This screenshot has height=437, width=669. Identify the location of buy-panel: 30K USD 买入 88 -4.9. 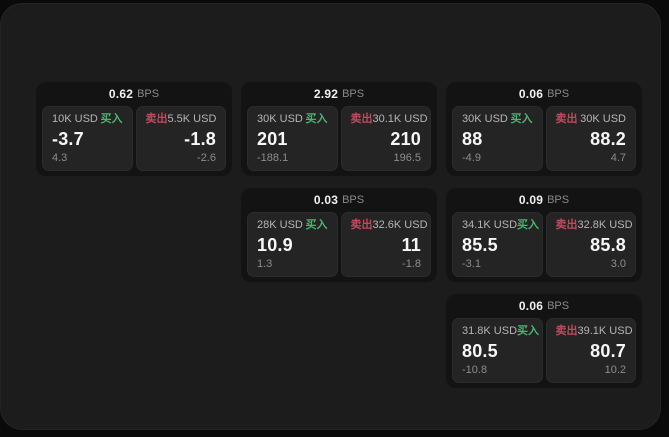
(497, 138).